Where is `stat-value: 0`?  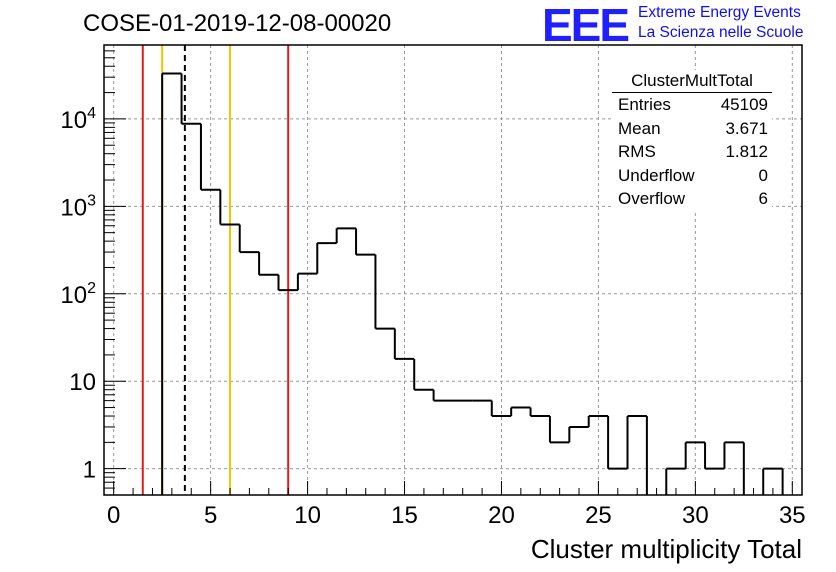 stat-value: 0 is located at coordinates (763, 175).